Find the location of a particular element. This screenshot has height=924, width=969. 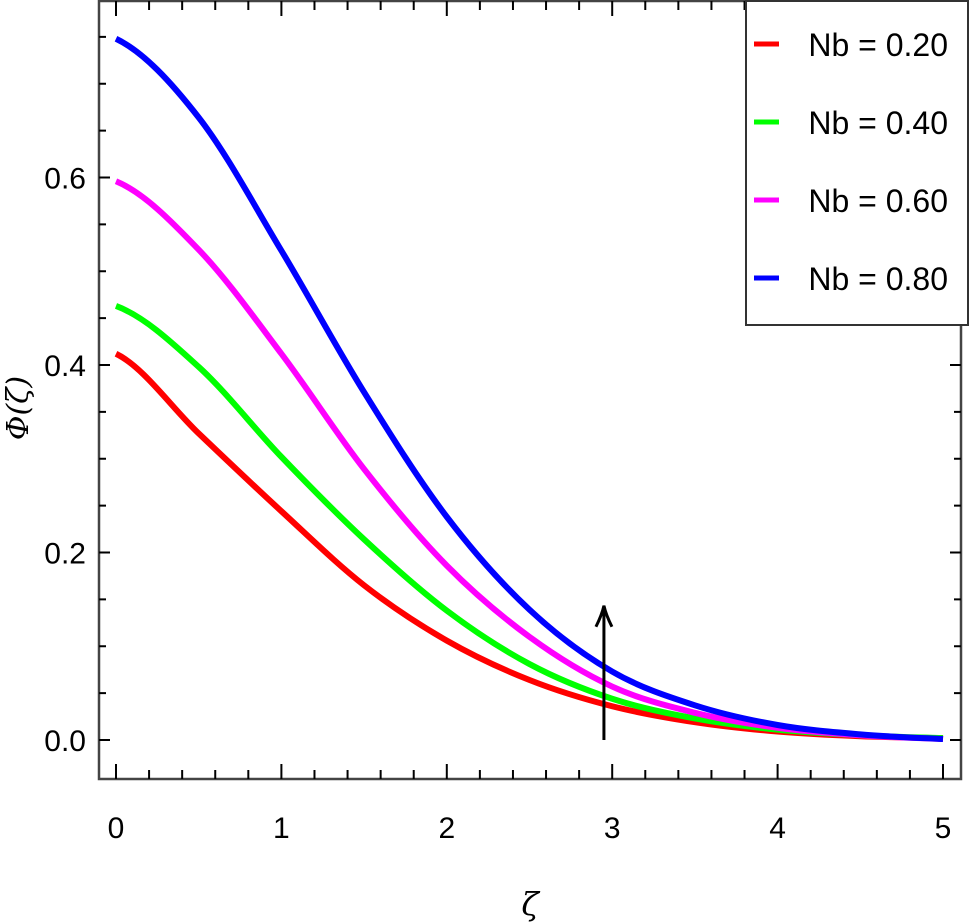

x-tick-label: 1 is located at coordinates (281, 828).